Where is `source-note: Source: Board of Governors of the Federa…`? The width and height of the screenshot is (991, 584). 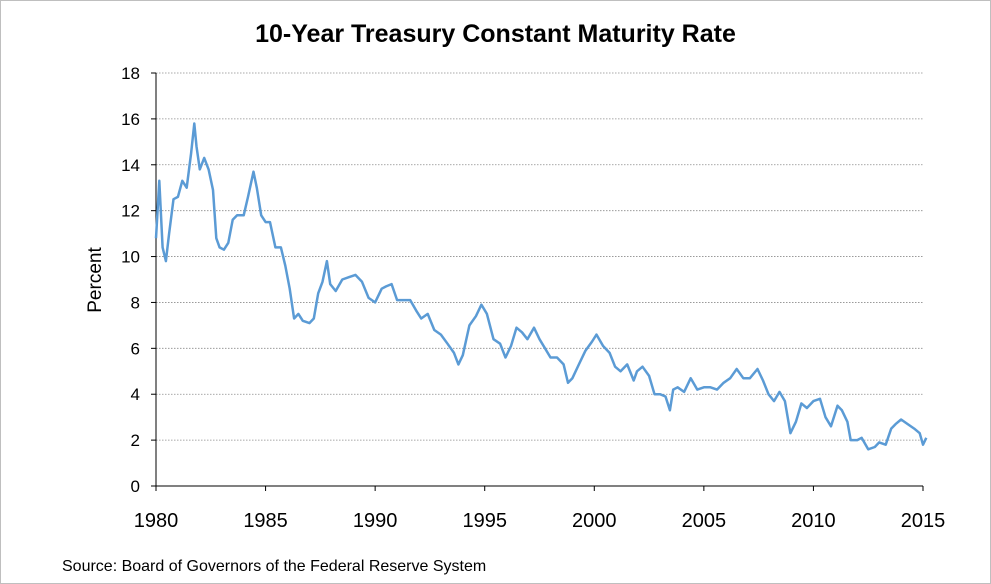
source-note: Source: Board of Governors of the Federa… is located at coordinates (274, 566).